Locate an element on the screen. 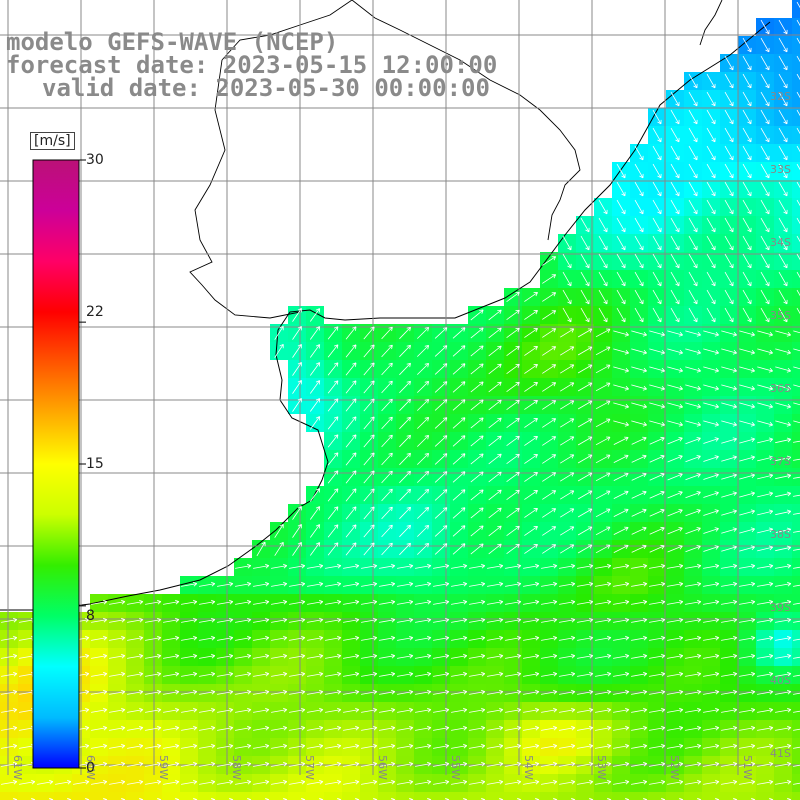 The image size is (800, 800). lon-label: 56W is located at coordinates (382, 767).